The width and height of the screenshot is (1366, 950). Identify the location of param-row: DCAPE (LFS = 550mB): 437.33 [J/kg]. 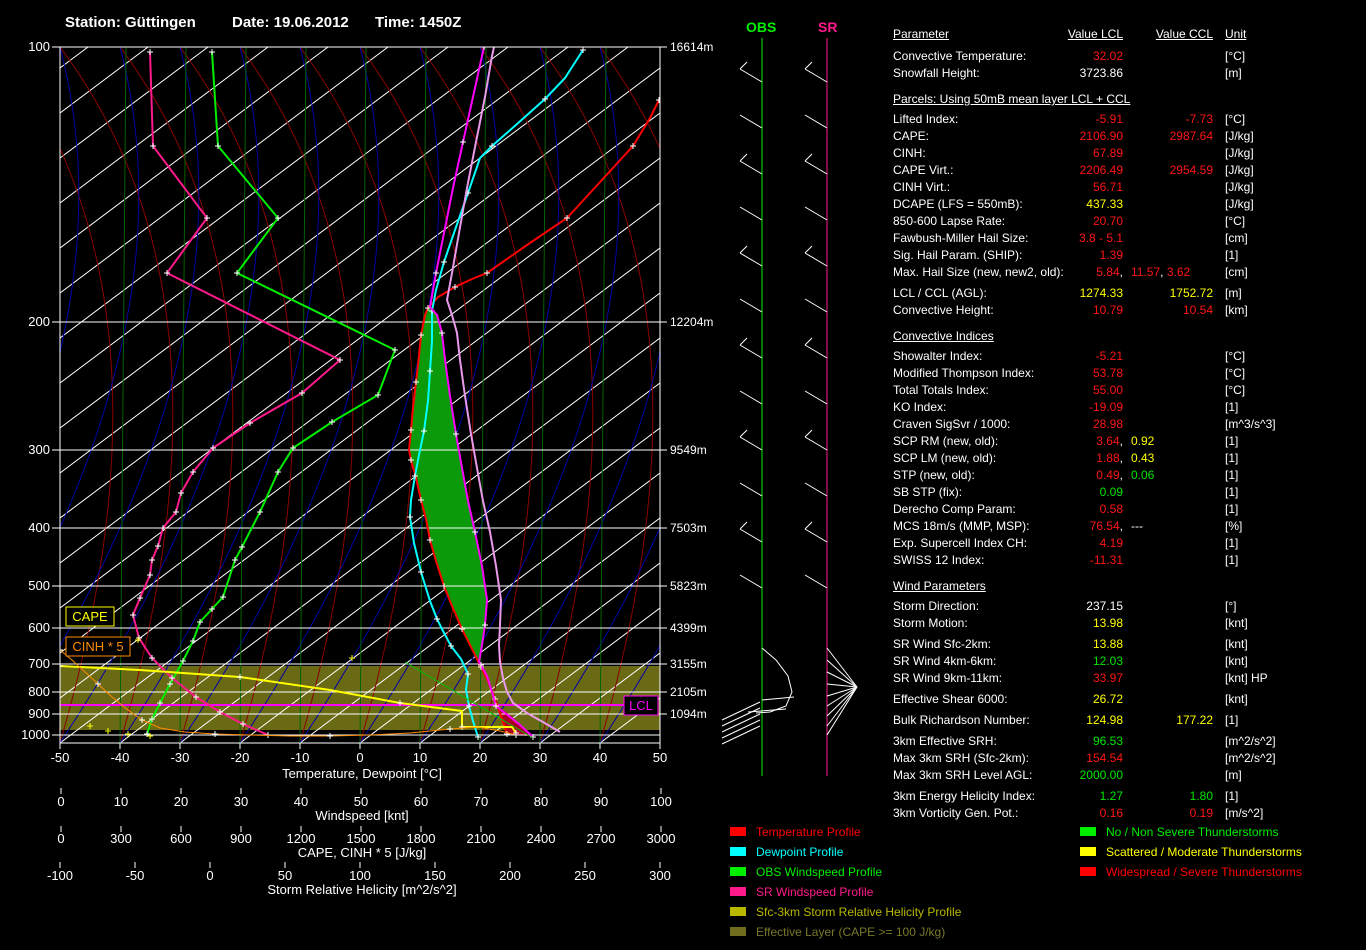
(1073, 204).